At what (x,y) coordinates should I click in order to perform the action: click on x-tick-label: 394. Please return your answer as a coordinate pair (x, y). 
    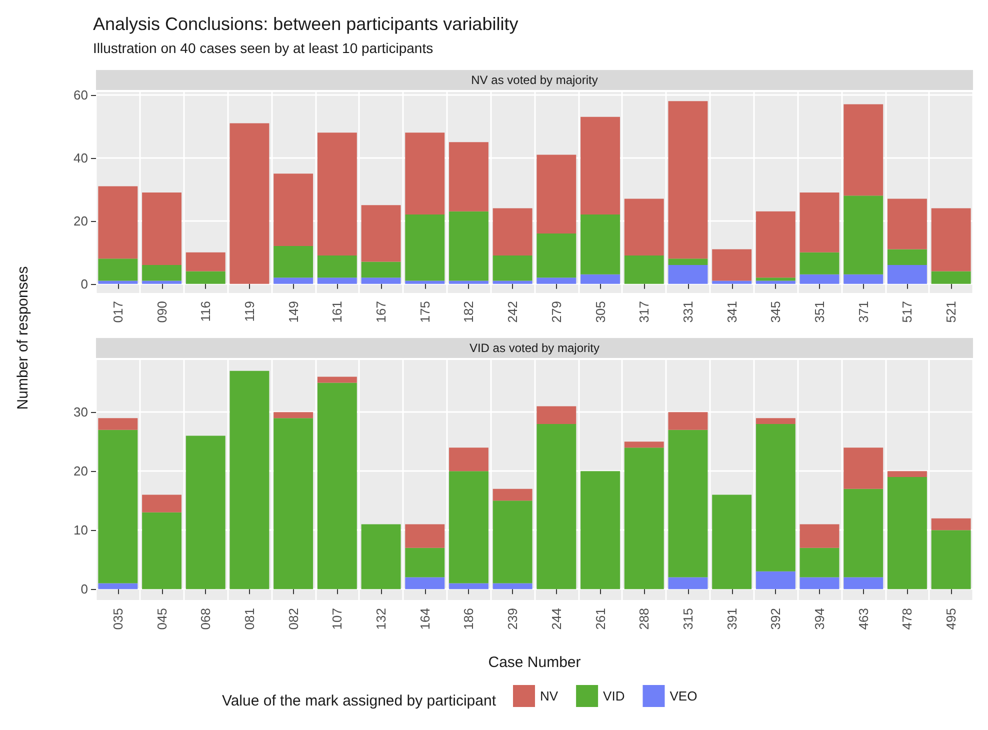
    Looking at the image, I should click on (820, 619).